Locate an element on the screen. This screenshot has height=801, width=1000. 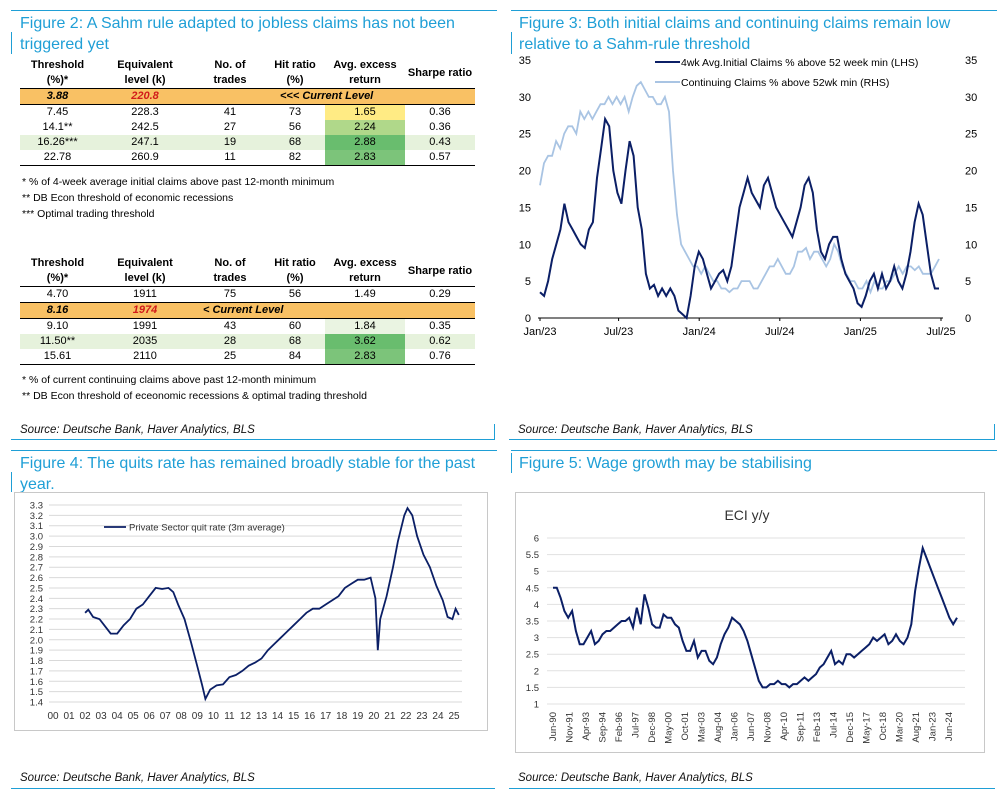
y-tick-label: 6 is located at coordinates (536, 539).